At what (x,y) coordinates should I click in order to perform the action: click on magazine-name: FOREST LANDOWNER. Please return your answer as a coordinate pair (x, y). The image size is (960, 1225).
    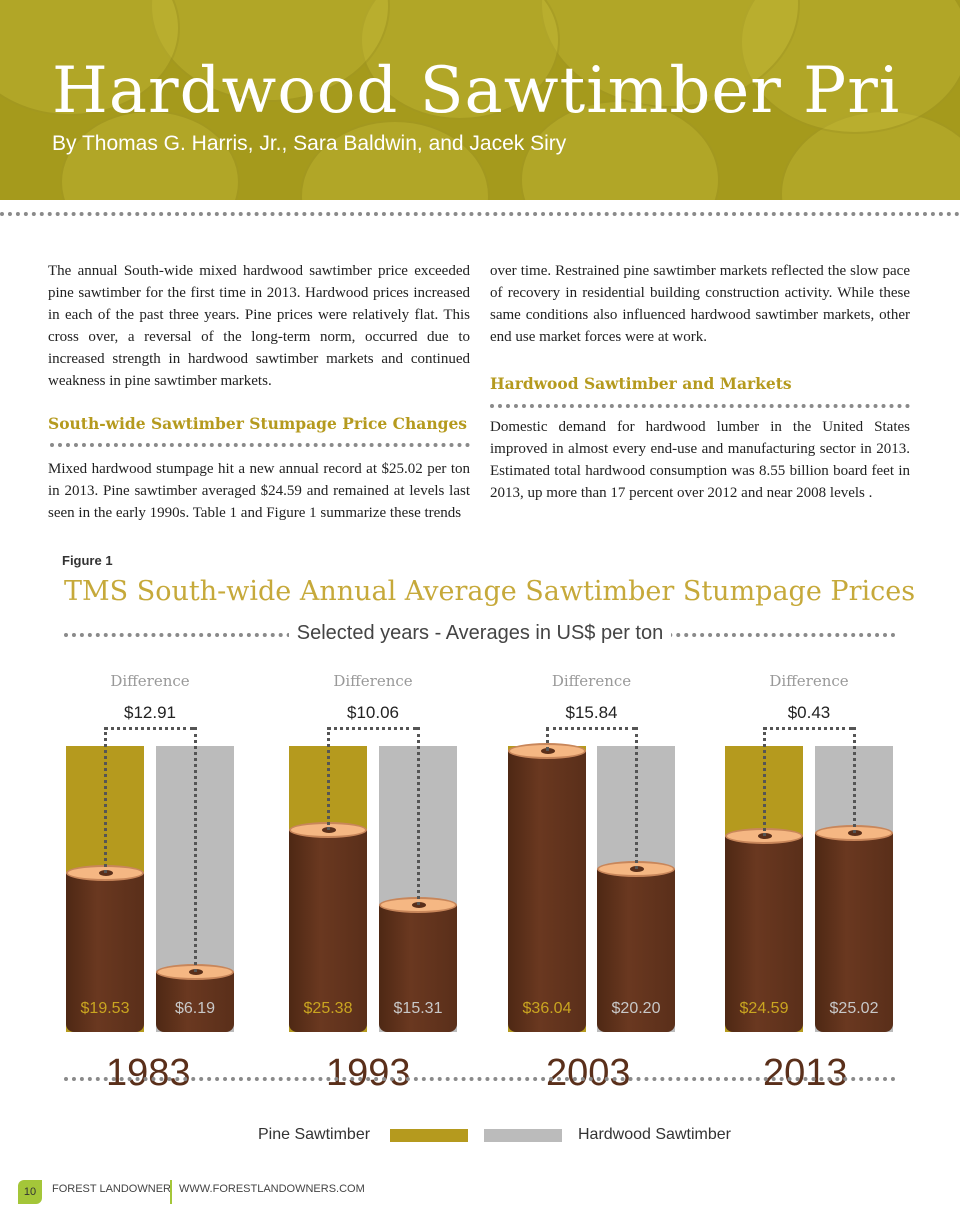
    Looking at the image, I should click on (111, 1189).